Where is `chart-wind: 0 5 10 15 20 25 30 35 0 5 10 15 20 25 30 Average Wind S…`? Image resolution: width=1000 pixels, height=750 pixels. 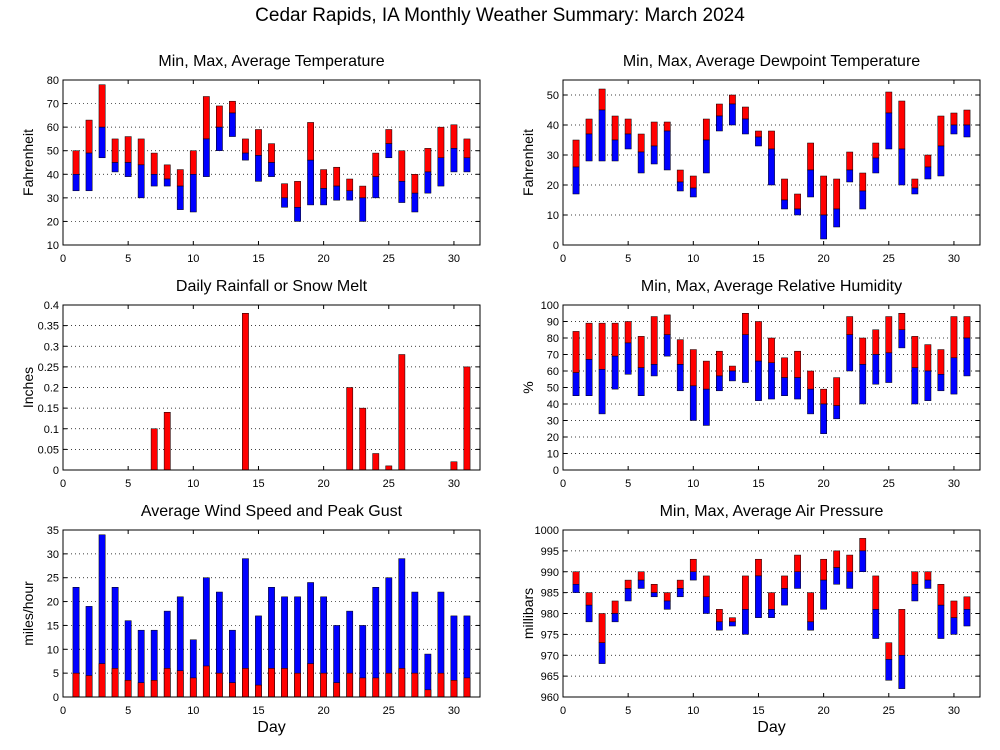
chart-wind: 0 5 10 15 20 25 30 35 0 5 10 15 20 25 30 Average Wind S… is located at coordinates (250, 619).